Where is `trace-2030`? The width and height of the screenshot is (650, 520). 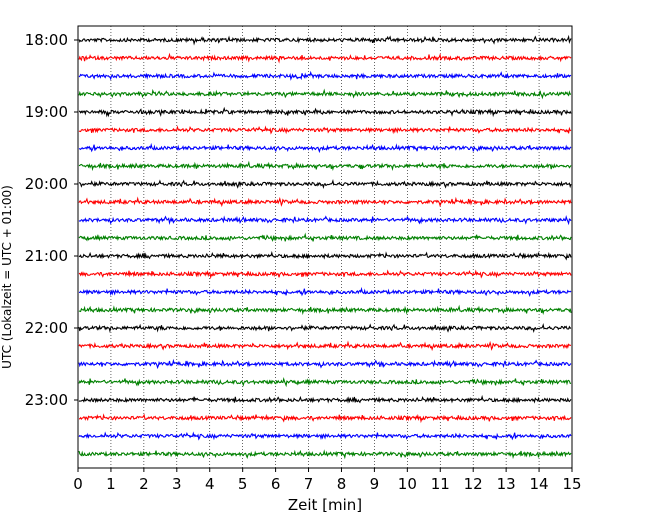 trace-2030 is located at coordinates (325, 220).